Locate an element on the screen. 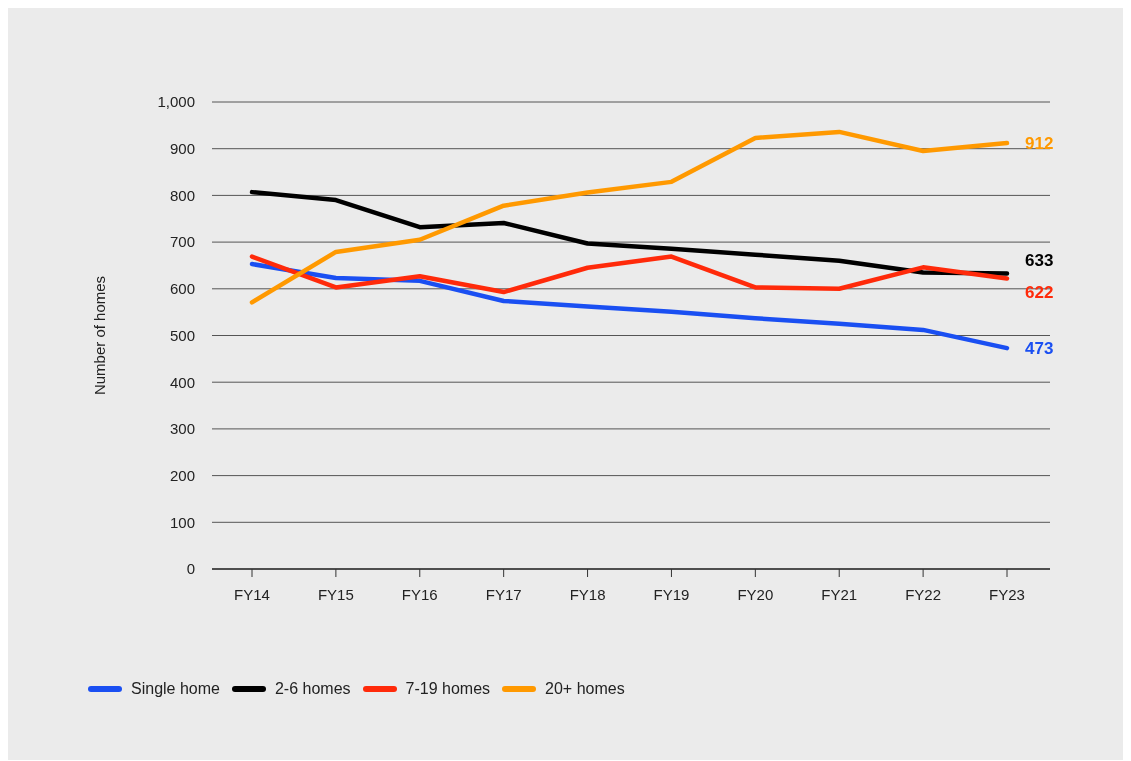 The height and width of the screenshot is (761, 1131). y-tick-label: 700 is located at coordinates (182, 242).